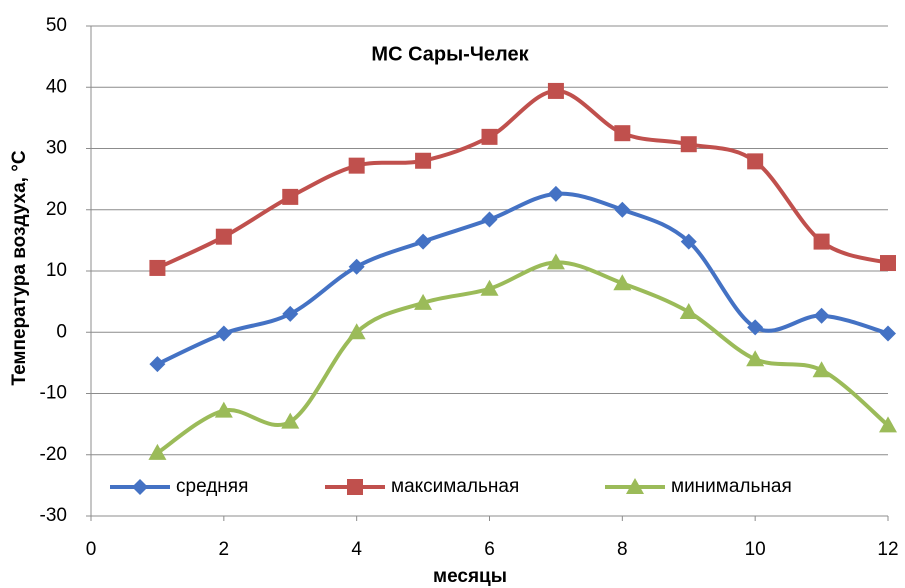 This screenshot has width=905, height=588. What do you see at coordinates (53, 515) in the screenshot?
I see `y-tick-label: -30` at bounding box center [53, 515].